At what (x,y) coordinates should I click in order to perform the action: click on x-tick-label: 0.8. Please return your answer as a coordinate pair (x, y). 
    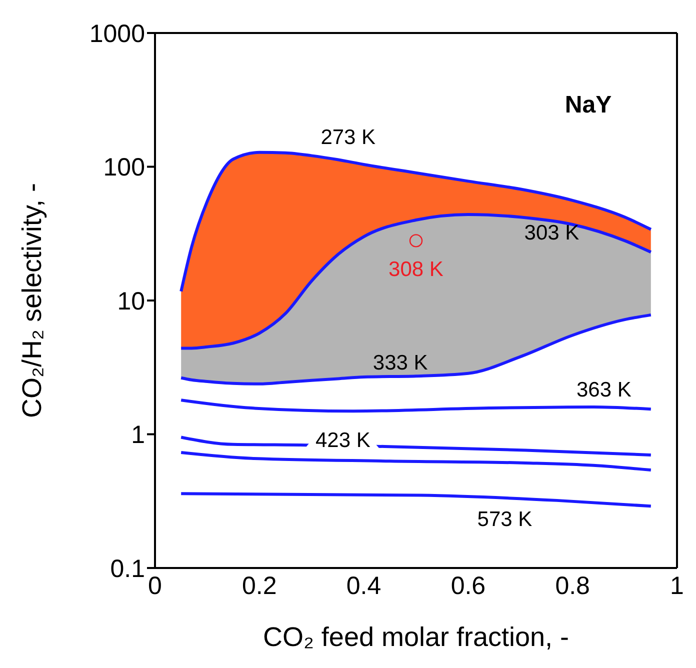
    Looking at the image, I should click on (572, 586).